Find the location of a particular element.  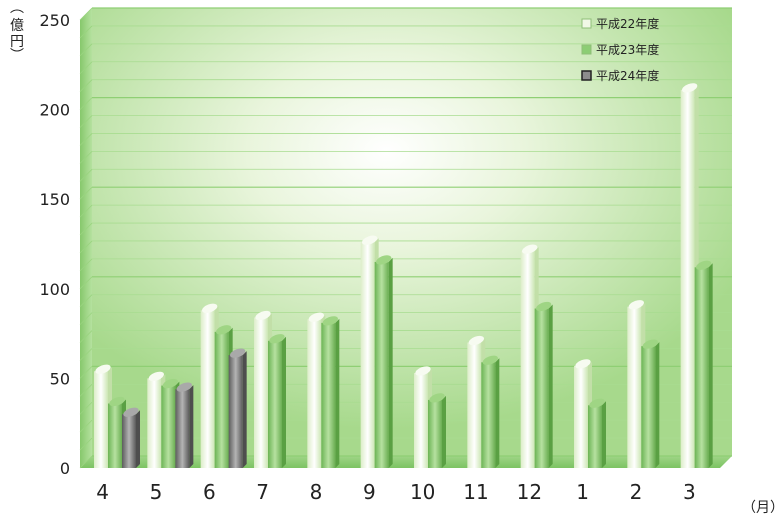

y-tick-label: 100 is located at coordinates (54, 289).